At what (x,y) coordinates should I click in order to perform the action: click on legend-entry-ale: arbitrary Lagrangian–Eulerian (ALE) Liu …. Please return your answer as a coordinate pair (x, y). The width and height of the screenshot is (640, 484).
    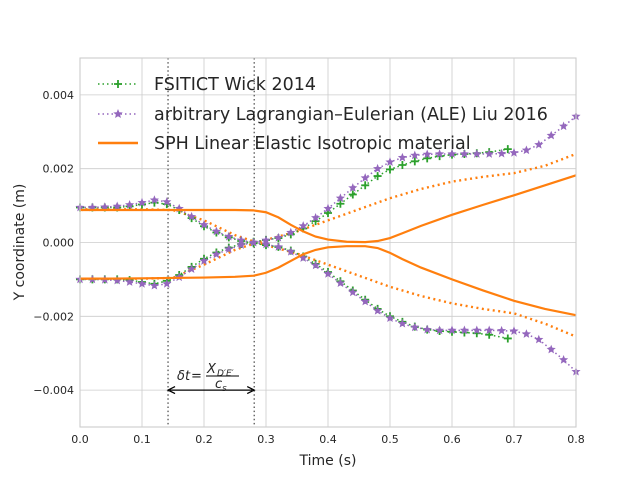
    Looking at the image, I should click on (323, 115).